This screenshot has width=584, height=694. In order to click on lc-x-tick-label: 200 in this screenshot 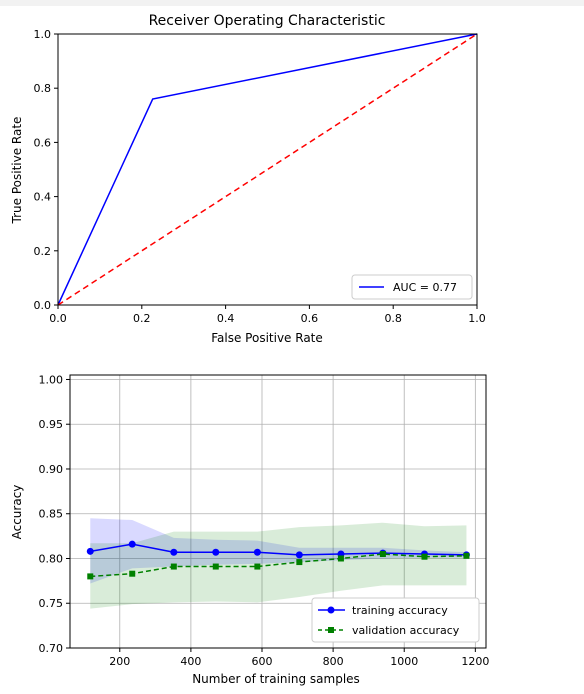, I will do `click(119, 661)`.